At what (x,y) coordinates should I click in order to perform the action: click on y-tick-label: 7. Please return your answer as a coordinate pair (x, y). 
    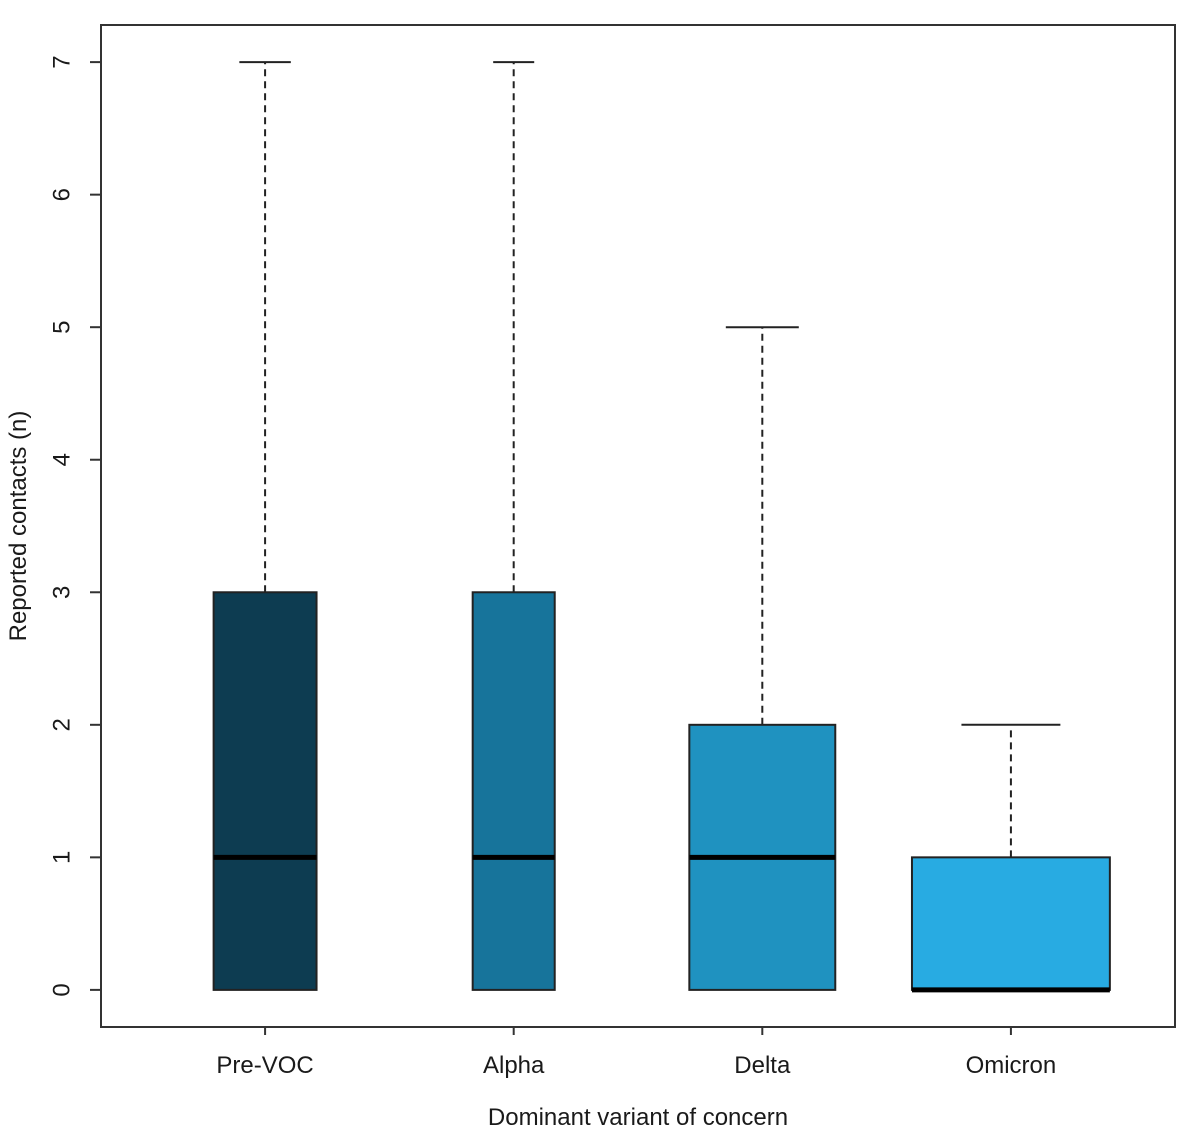
    Looking at the image, I should click on (62, 61).